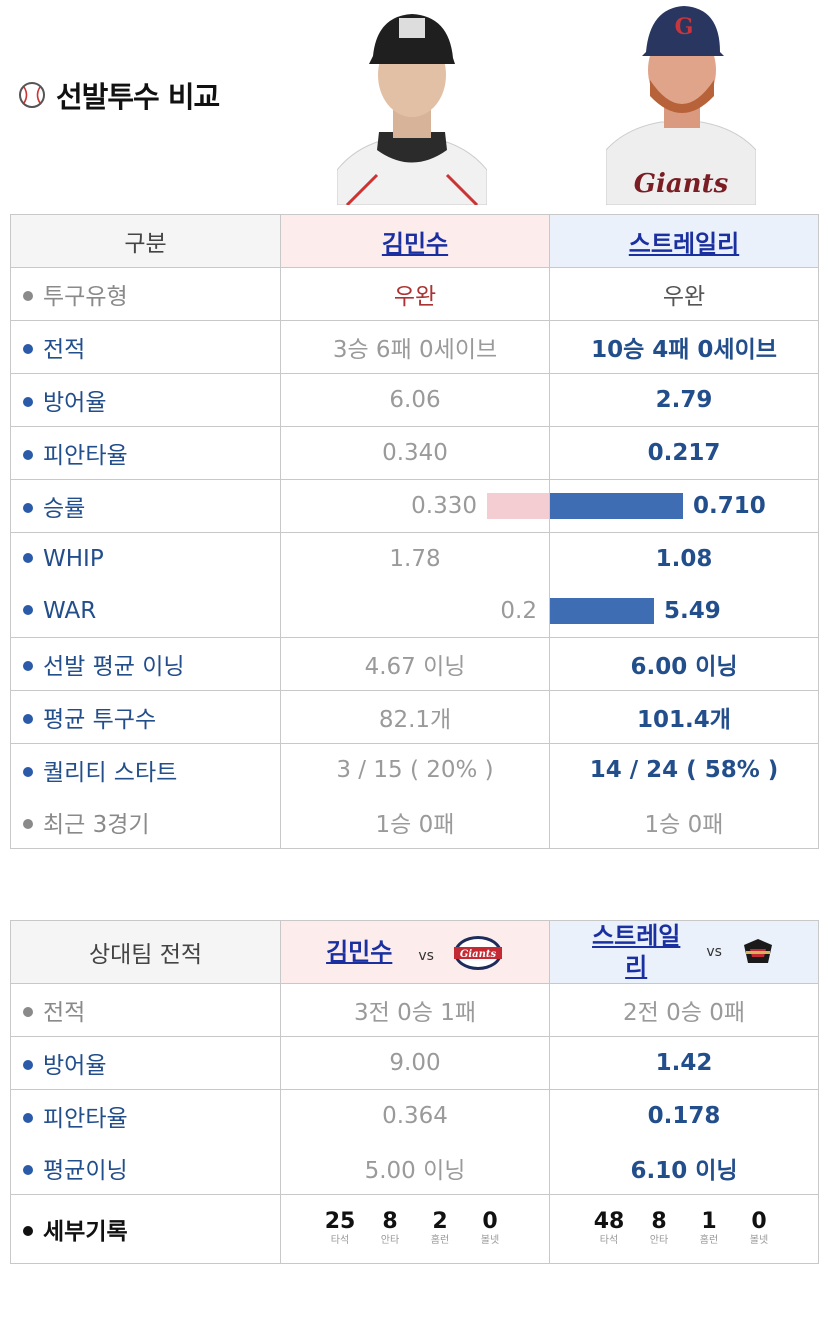 The width and height of the screenshot is (828, 1325). I want to click on table-row: 승률 0.330 0.710, so click(414, 506).